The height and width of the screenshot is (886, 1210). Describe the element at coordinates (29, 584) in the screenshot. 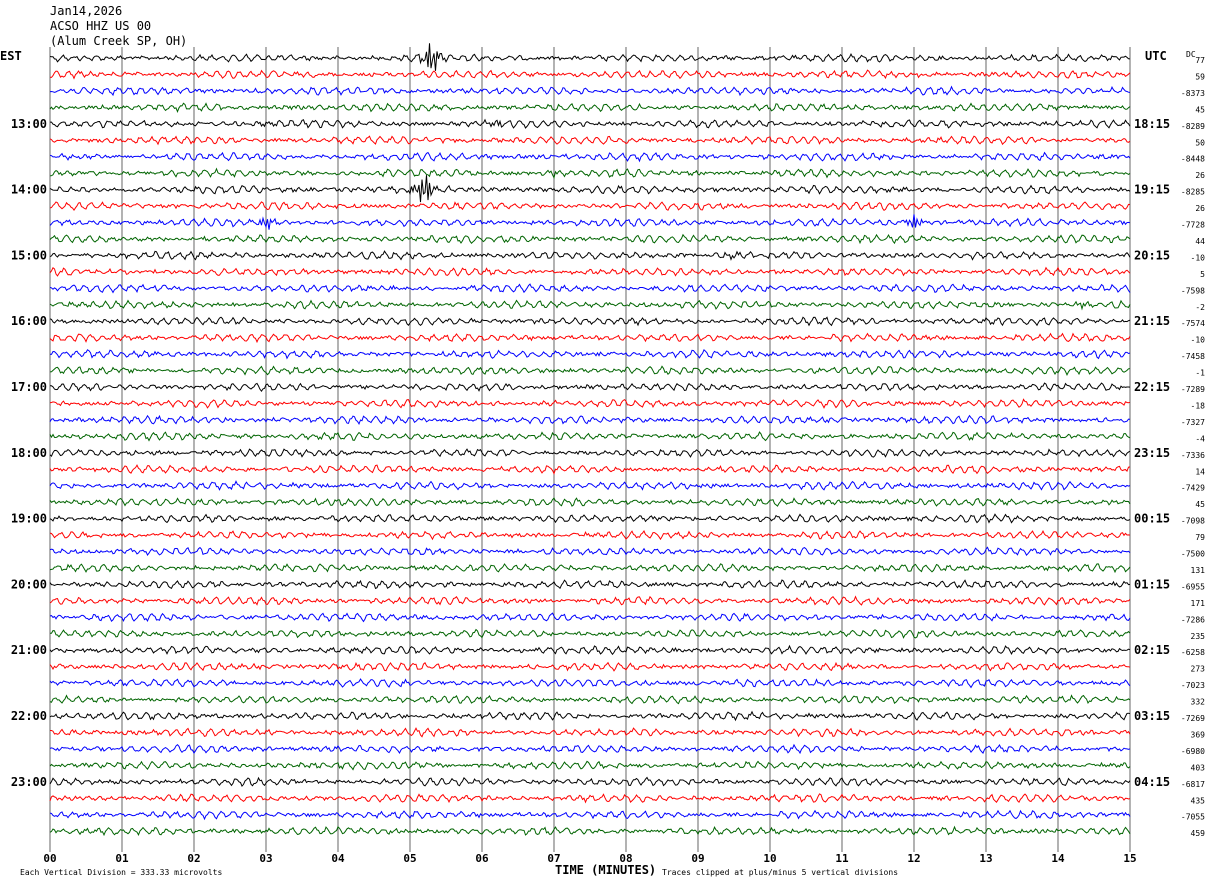

I see `left-hour-label: 20:00` at that location.